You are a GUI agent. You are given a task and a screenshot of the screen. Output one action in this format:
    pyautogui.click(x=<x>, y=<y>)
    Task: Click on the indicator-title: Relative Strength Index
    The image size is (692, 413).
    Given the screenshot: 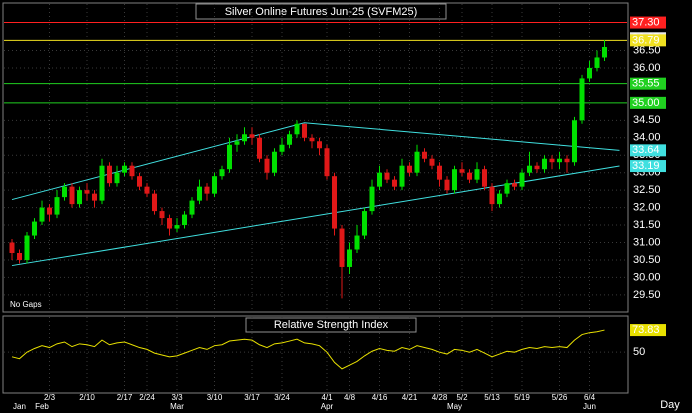 What is the action you would take?
    pyautogui.click(x=331, y=325)
    